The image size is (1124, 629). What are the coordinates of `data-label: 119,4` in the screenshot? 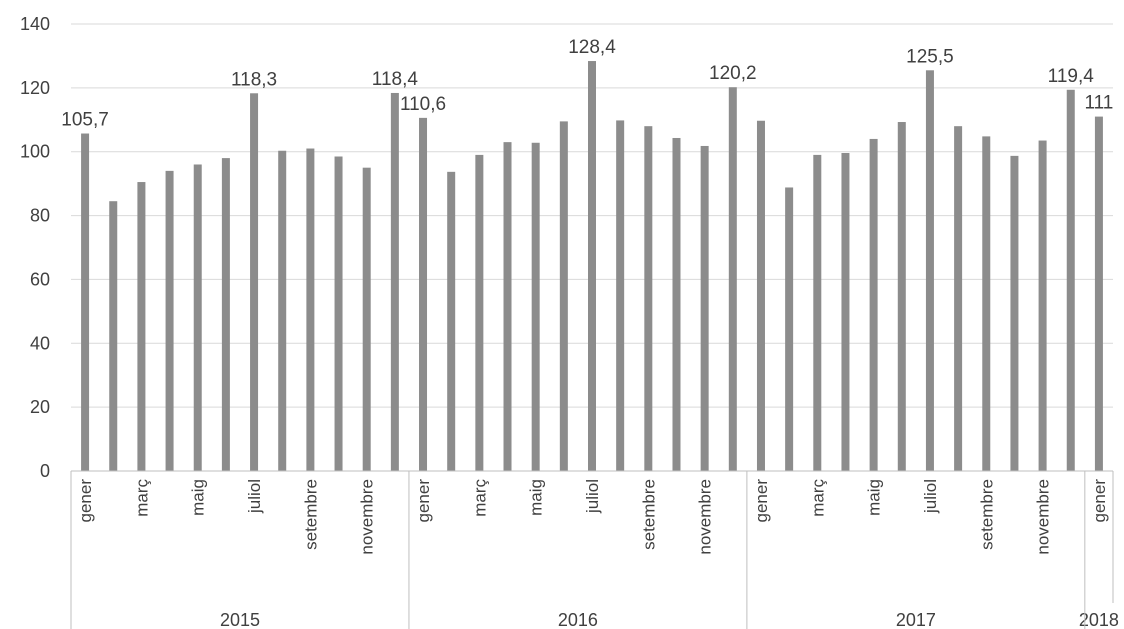 It's located at (1071, 76).